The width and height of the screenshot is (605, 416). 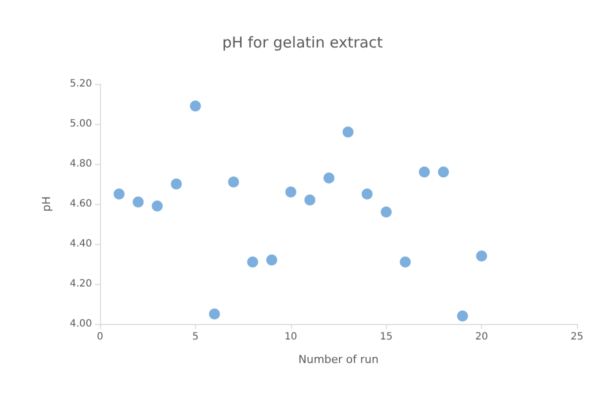 I want to click on y-axis-title: pH, so click(x=46, y=204).